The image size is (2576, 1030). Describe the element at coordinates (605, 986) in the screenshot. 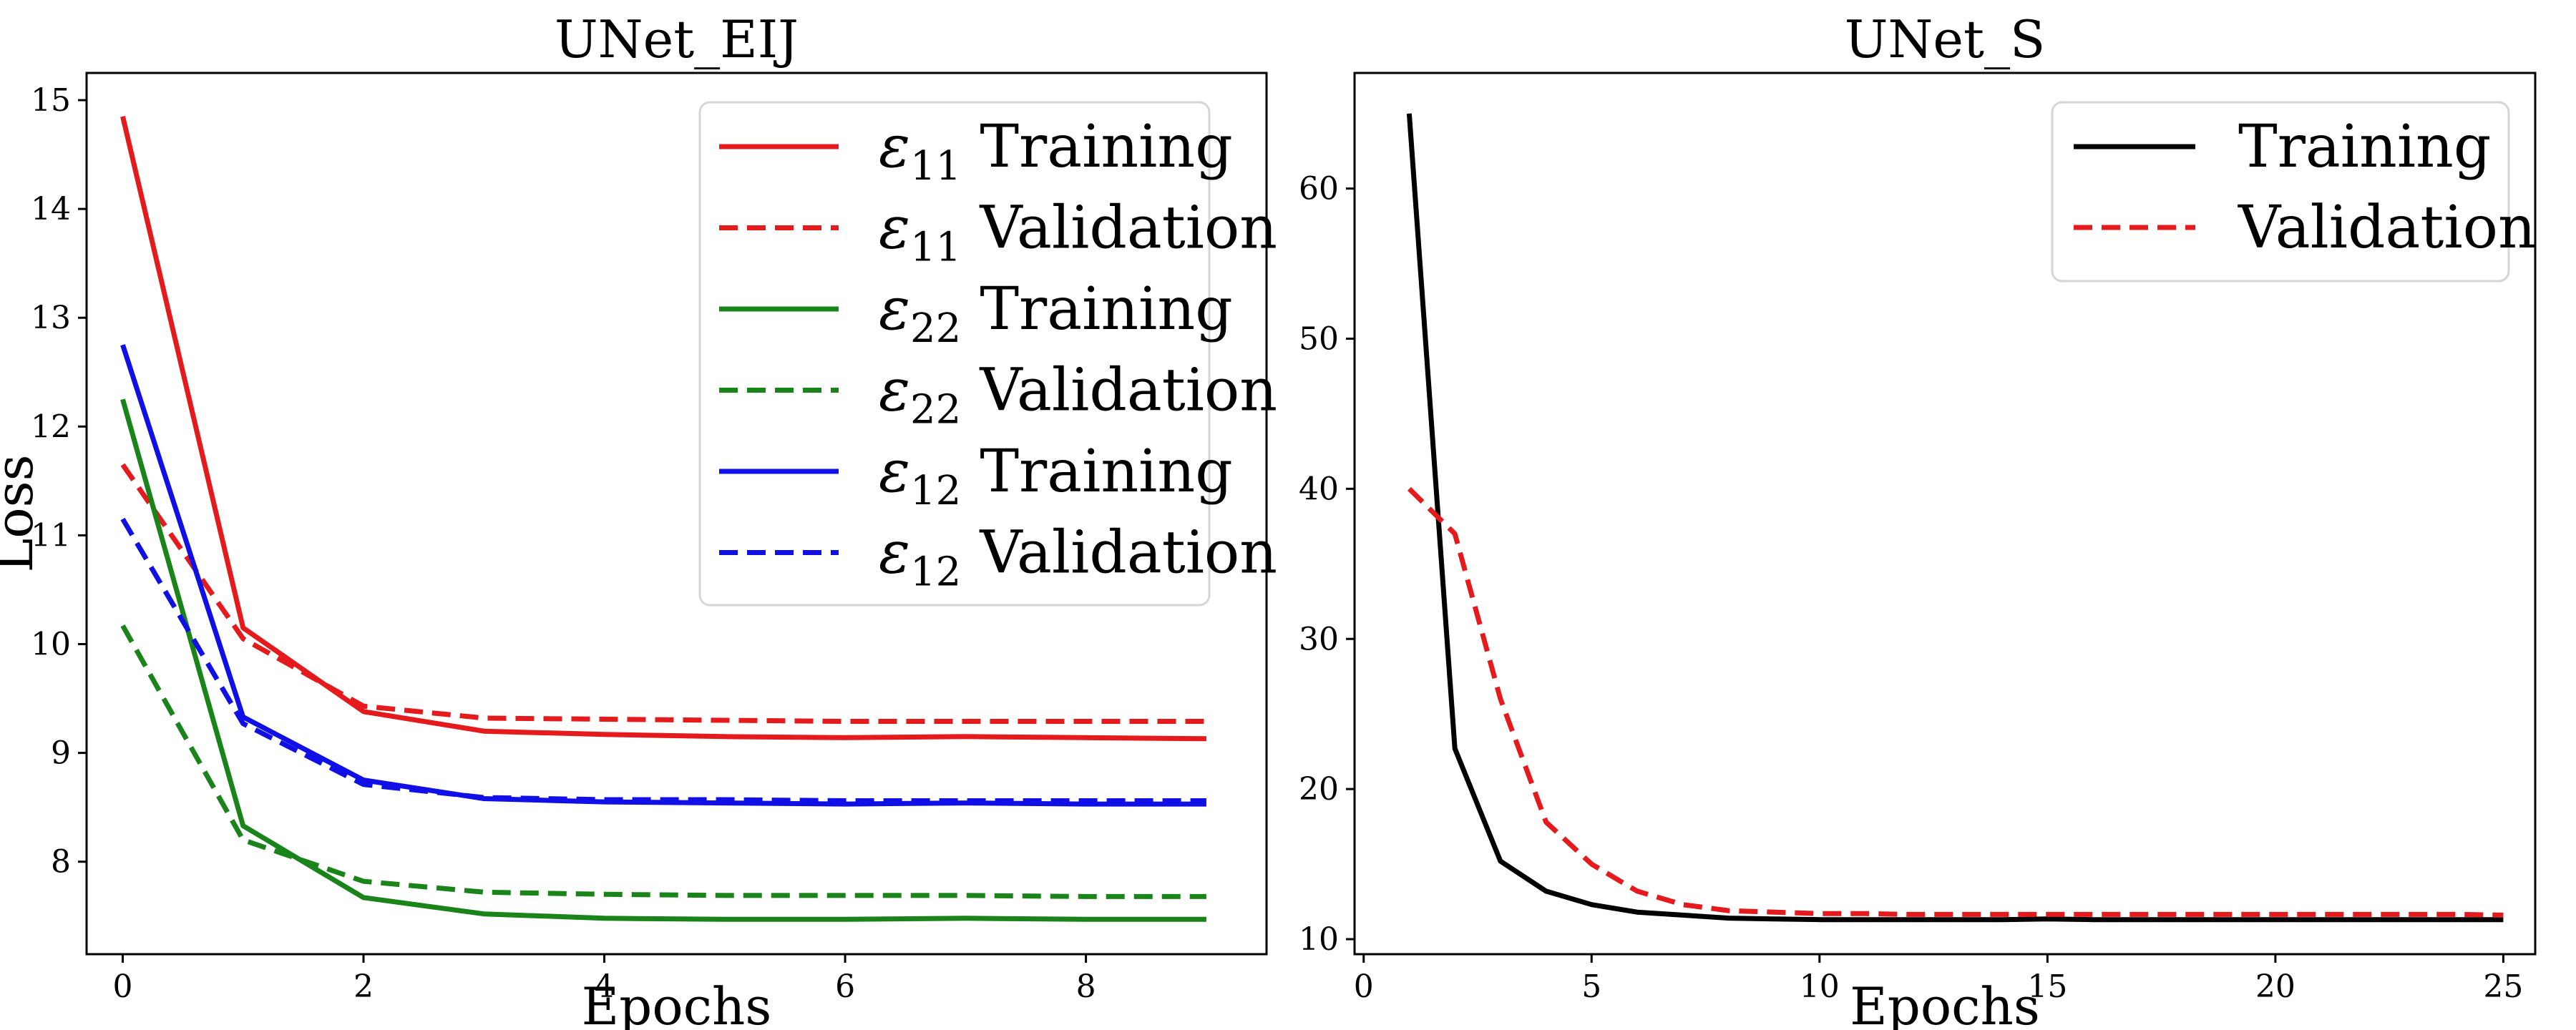

I see `x-tick-label: 4` at that location.